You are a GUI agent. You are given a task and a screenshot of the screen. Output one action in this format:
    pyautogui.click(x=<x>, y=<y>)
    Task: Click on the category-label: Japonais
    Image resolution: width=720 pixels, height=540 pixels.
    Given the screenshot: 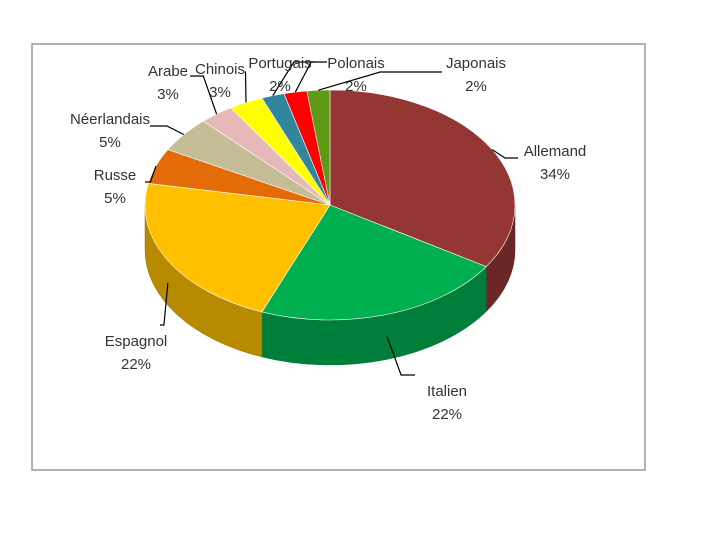 What is the action you would take?
    pyautogui.click(x=476, y=63)
    